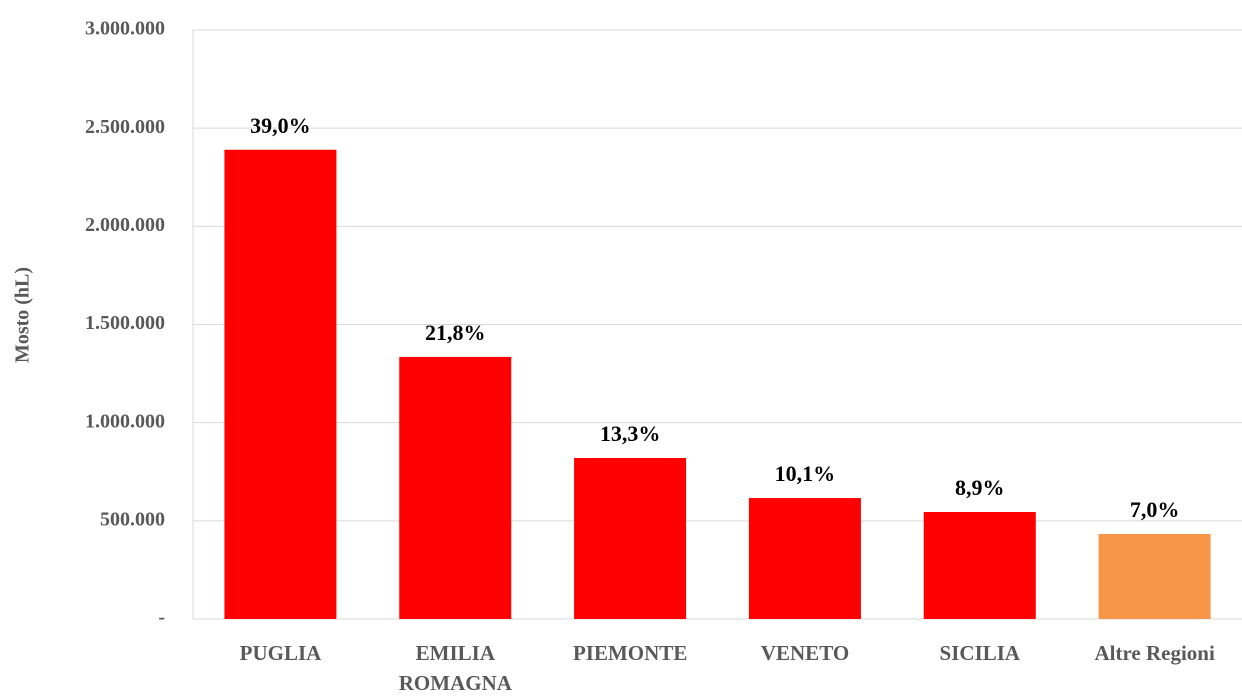 The image size is (1242, 698). Describe the element at coordinates (980, 653) in the screenshot. I see `x-tick-label: SICILIA` at that location.